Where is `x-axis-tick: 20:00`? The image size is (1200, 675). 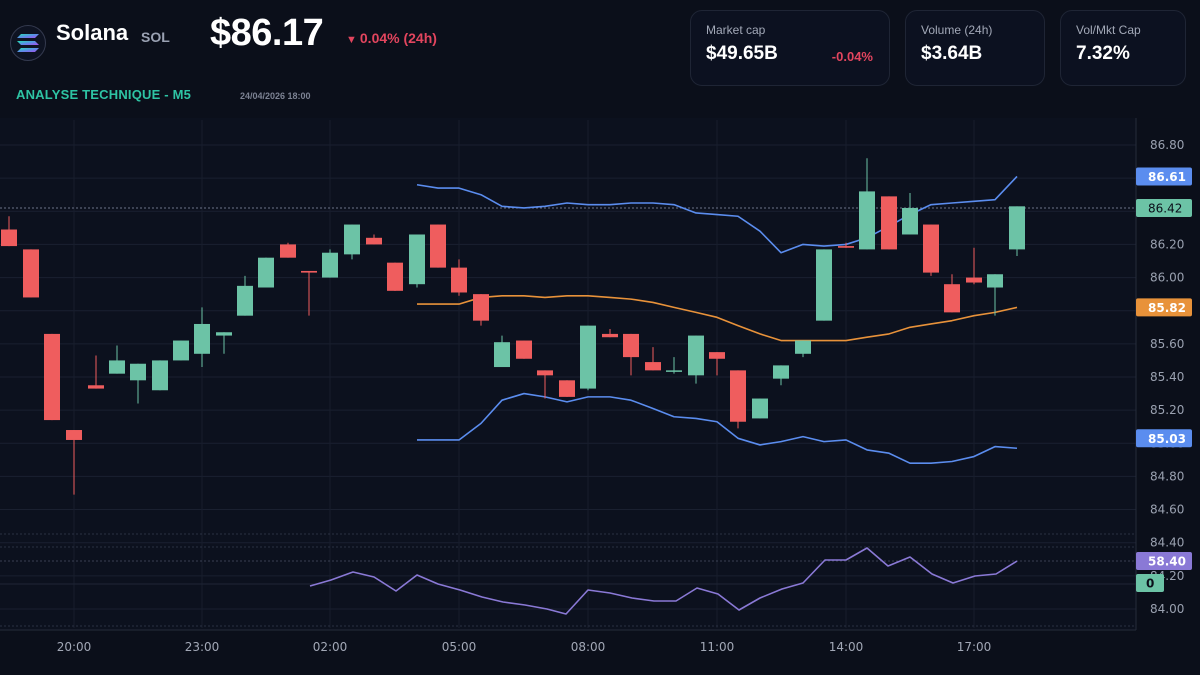 x-axis-tick: 20:00 is located at coordinates (74, 647).